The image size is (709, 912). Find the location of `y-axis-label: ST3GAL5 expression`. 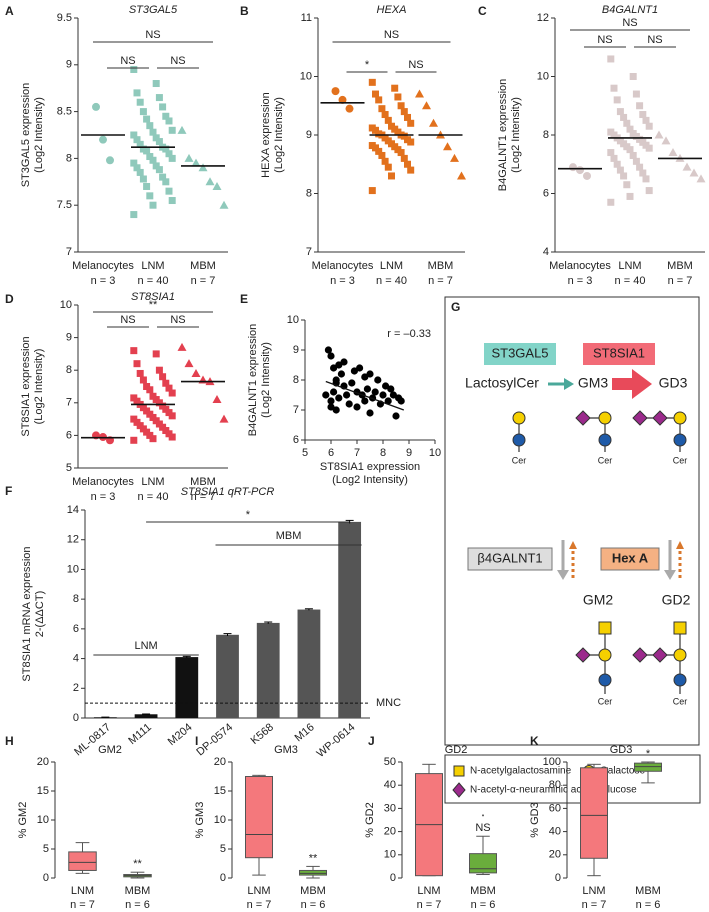

y-axis-label: ST3GAL5 expression is located at coordinates (26, 135).